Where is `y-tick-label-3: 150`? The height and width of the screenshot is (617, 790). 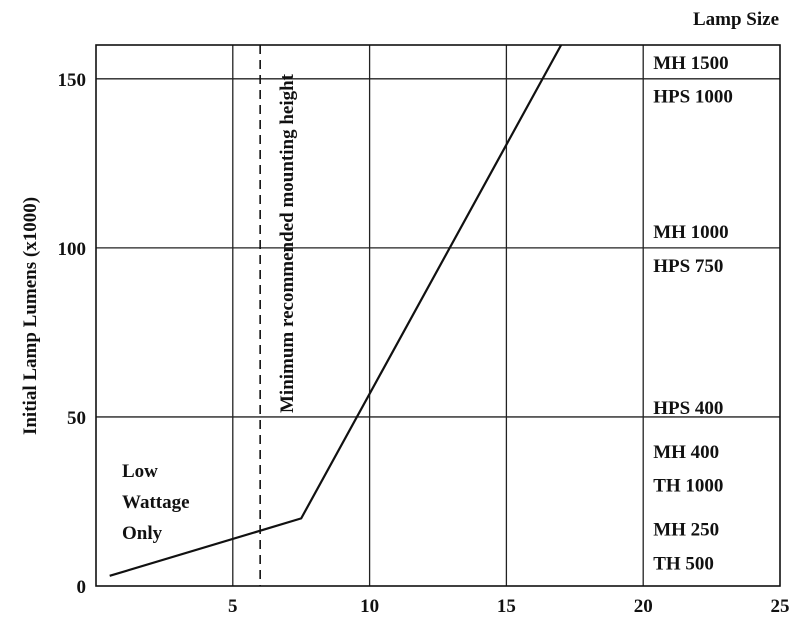
y-tick-label-3: 150 is located at coordinates (72, 80).